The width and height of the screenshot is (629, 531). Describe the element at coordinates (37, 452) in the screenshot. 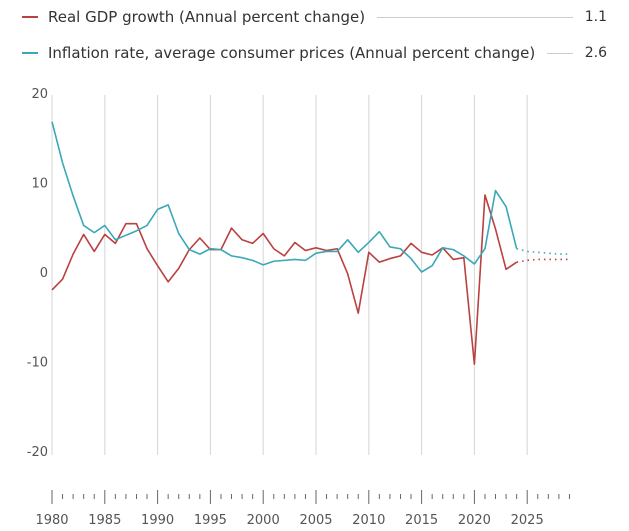

I see `y-tick-label: -20` at that location.